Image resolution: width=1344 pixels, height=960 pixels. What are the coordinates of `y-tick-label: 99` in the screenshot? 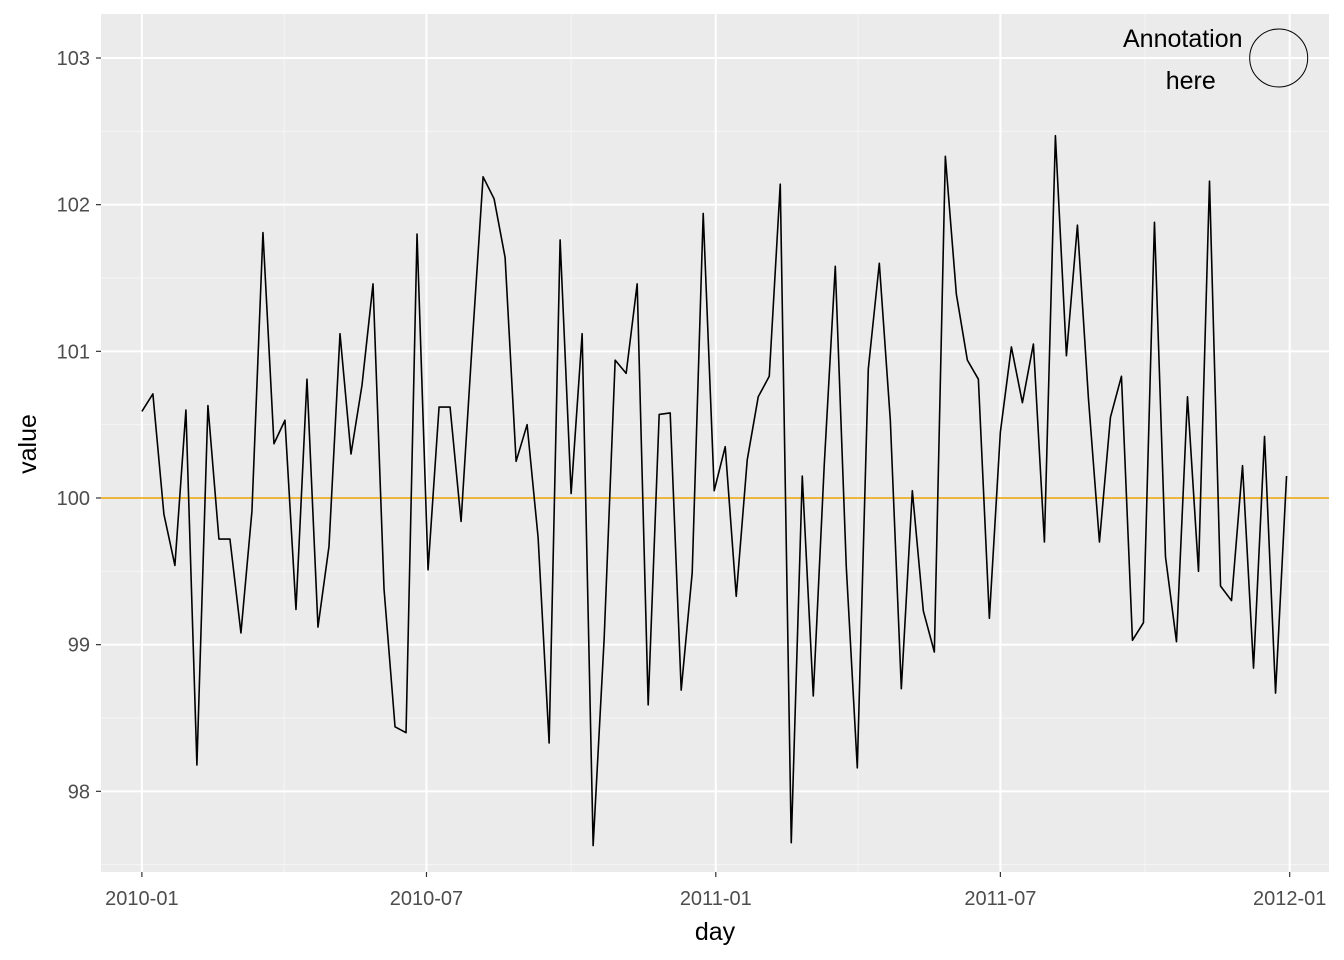 It's located at (79, 646).